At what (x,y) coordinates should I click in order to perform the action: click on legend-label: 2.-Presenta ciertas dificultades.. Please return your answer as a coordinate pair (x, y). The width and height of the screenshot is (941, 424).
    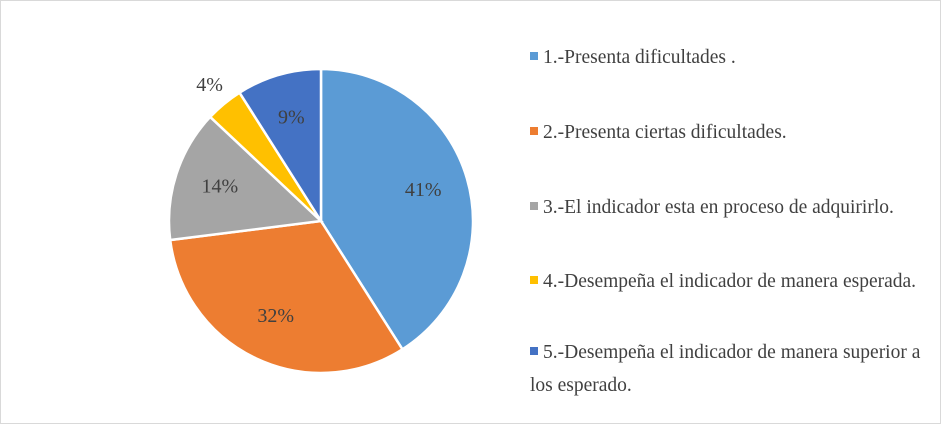
    Looking at the image, I should click on (665, 132).